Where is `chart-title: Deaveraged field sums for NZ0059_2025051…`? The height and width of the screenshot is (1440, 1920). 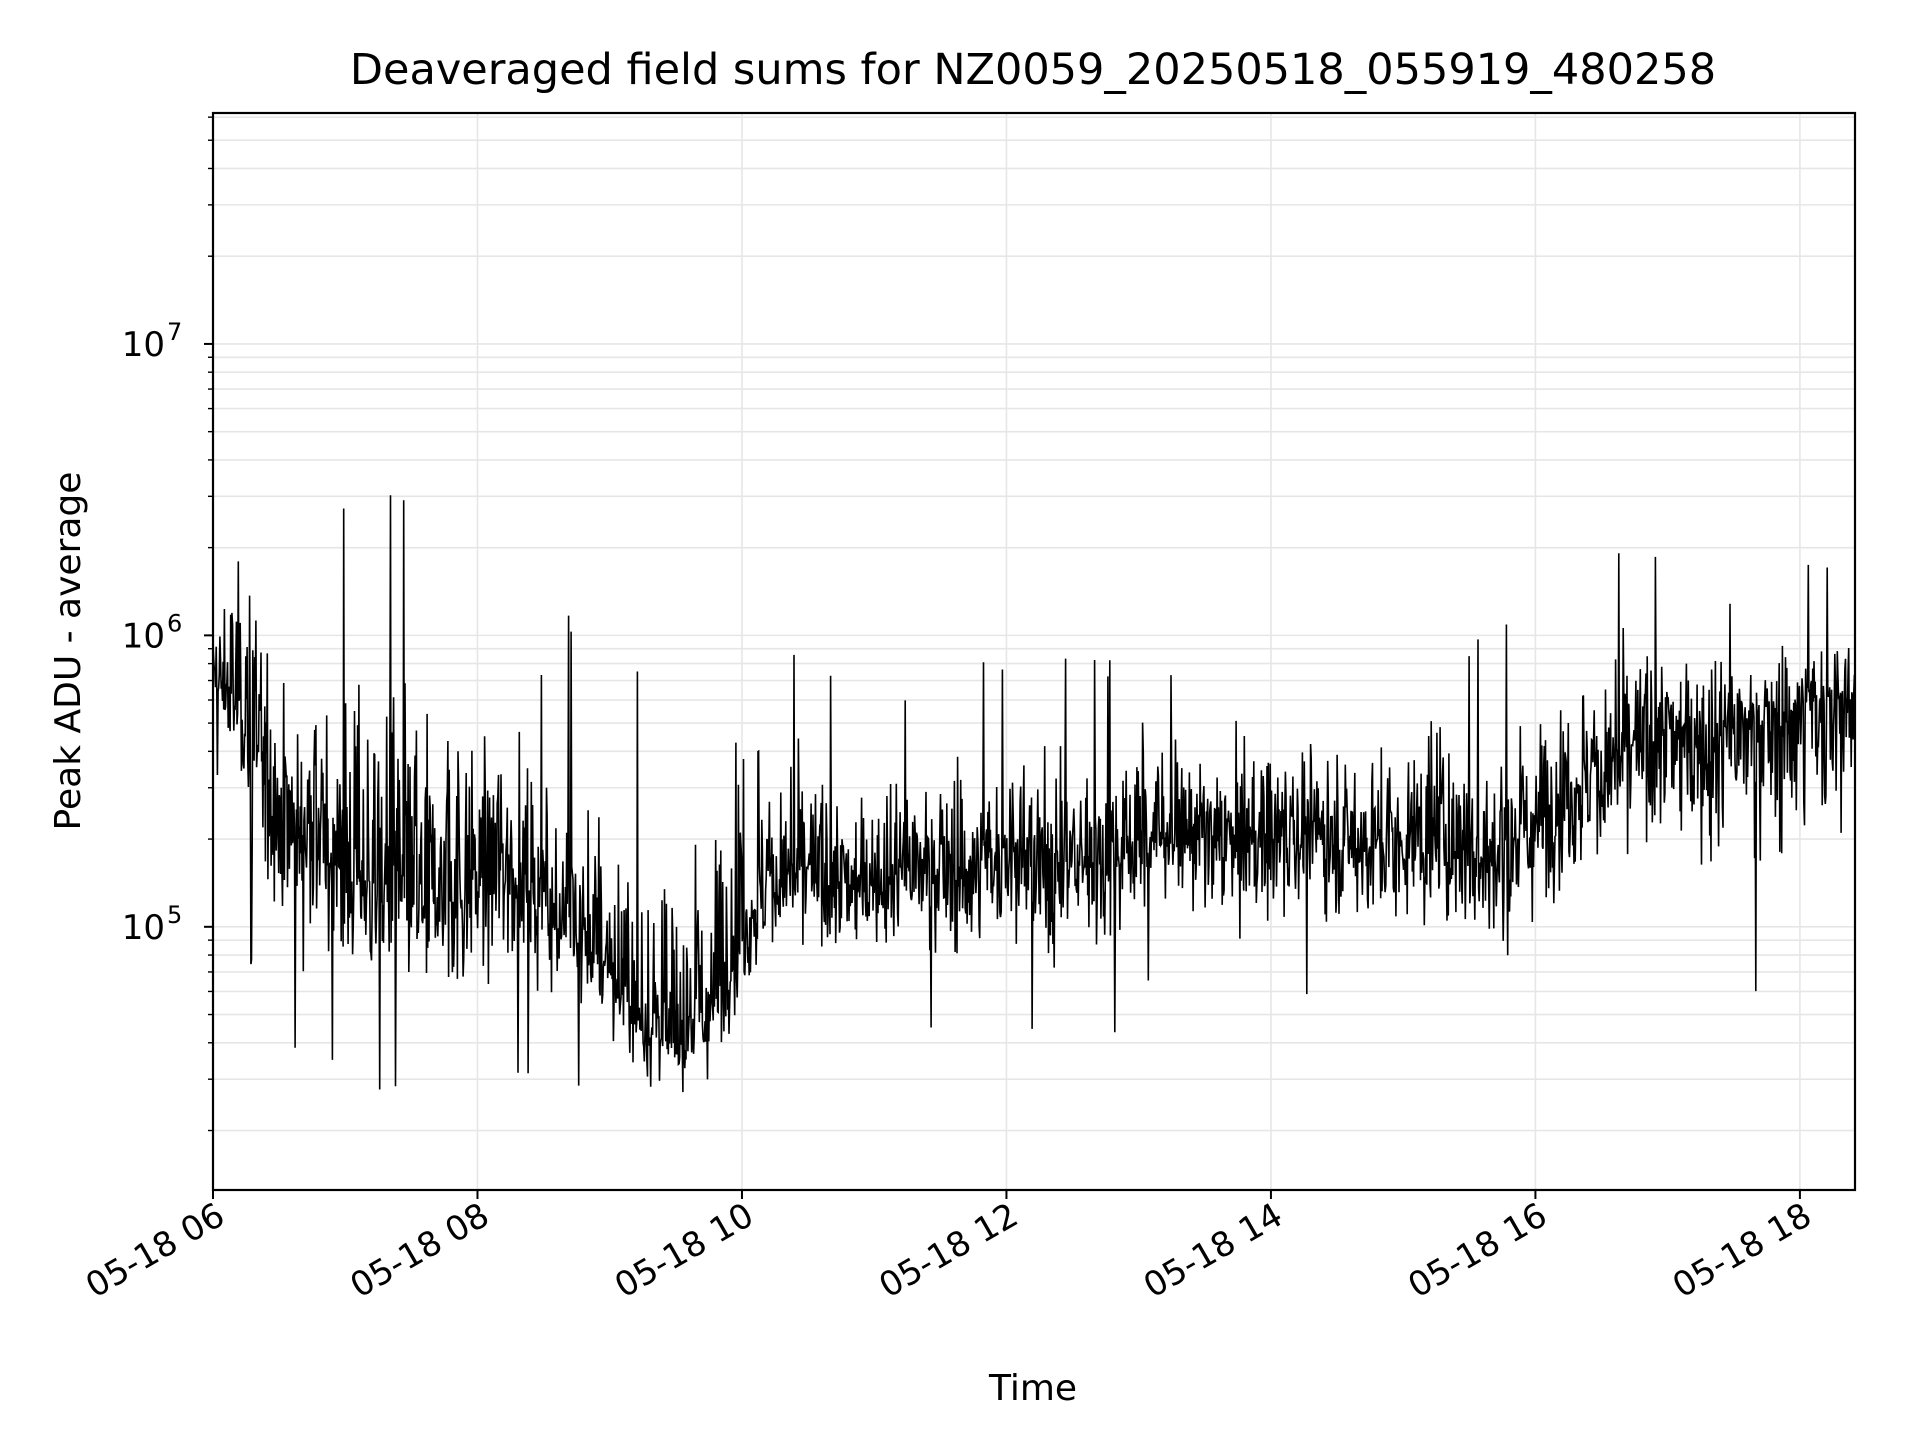
chart-title: Deaveraged field sums for NZ0059_2025051… is located at coordinates (1033, 70).